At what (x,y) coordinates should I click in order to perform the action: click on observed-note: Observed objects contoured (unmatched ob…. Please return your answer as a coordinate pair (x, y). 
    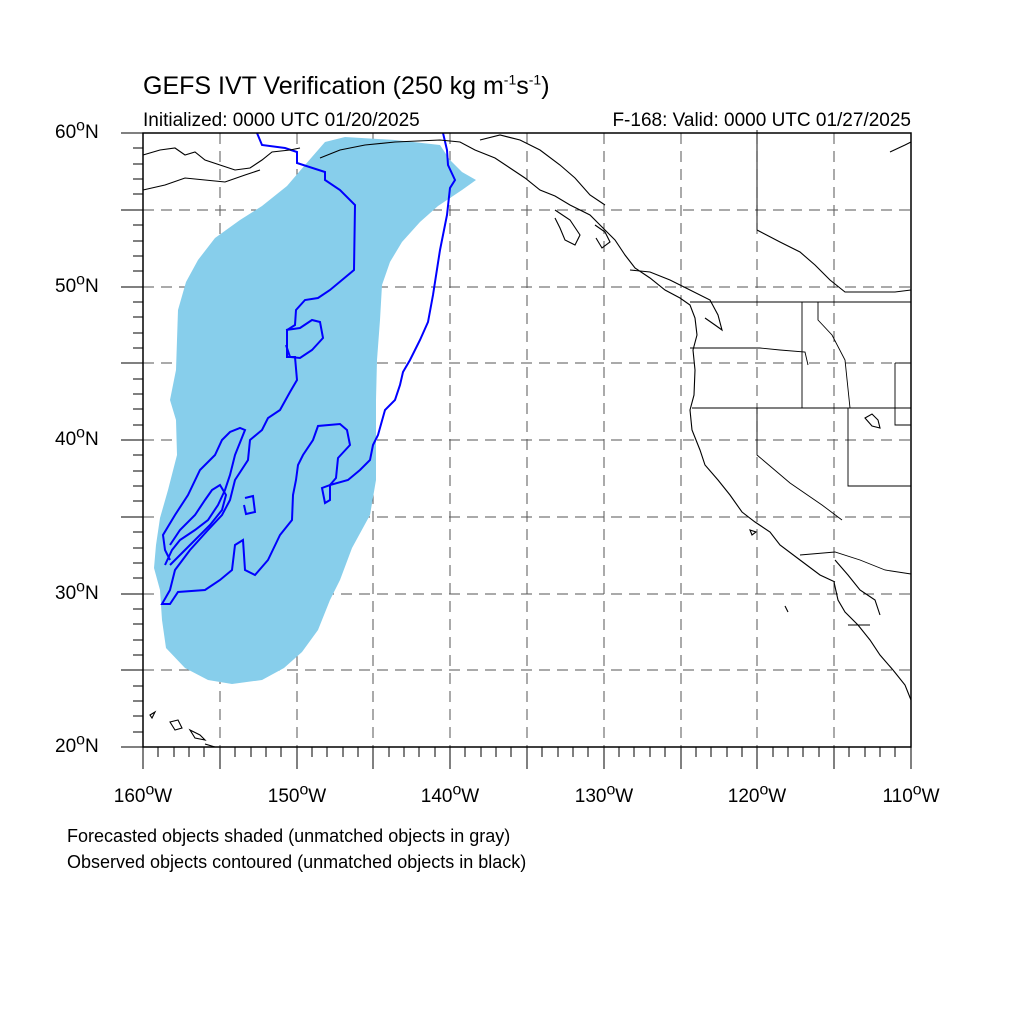
    Looking at the image, I should click on (297, 862).